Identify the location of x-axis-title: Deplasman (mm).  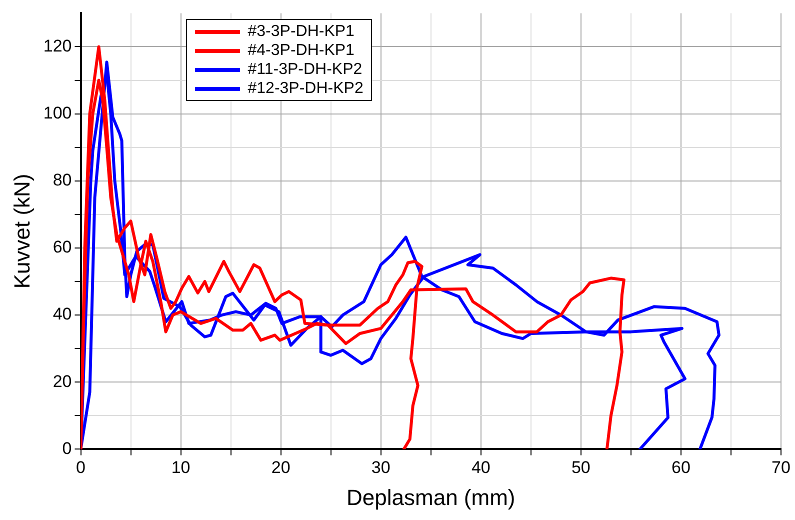
(431, 497).